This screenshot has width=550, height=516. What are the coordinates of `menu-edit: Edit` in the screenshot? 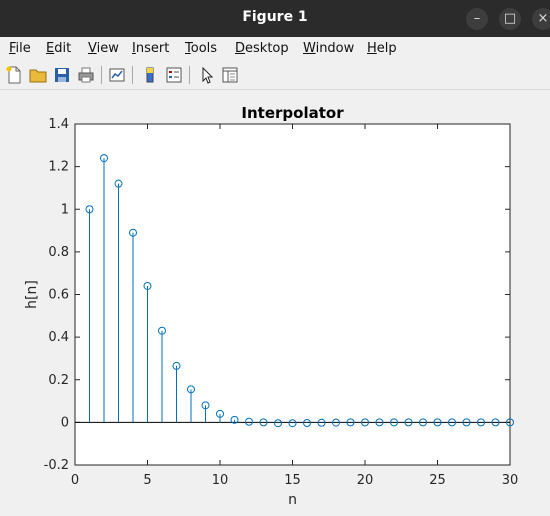 It's located at (59, 48).